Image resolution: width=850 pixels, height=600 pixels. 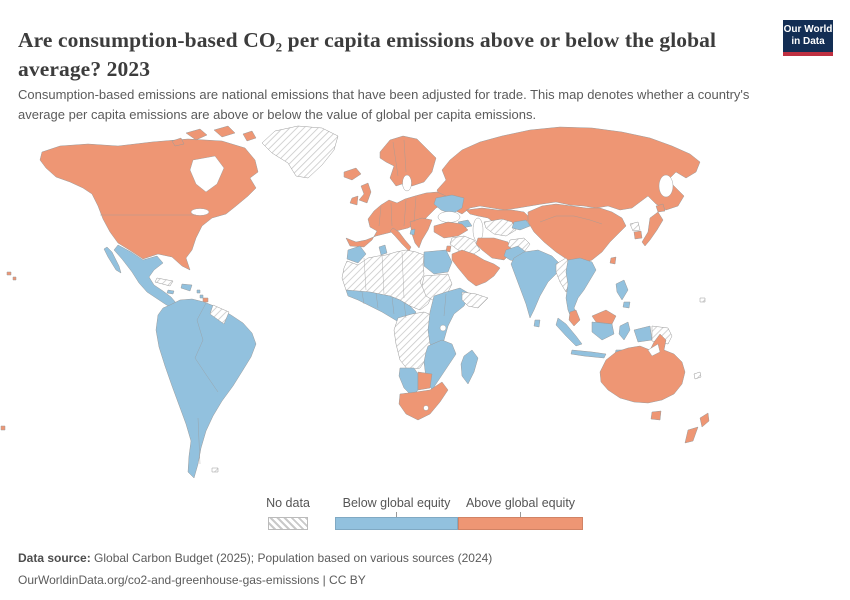 I want to click on region-south-africa, so click(x=423, y=401).